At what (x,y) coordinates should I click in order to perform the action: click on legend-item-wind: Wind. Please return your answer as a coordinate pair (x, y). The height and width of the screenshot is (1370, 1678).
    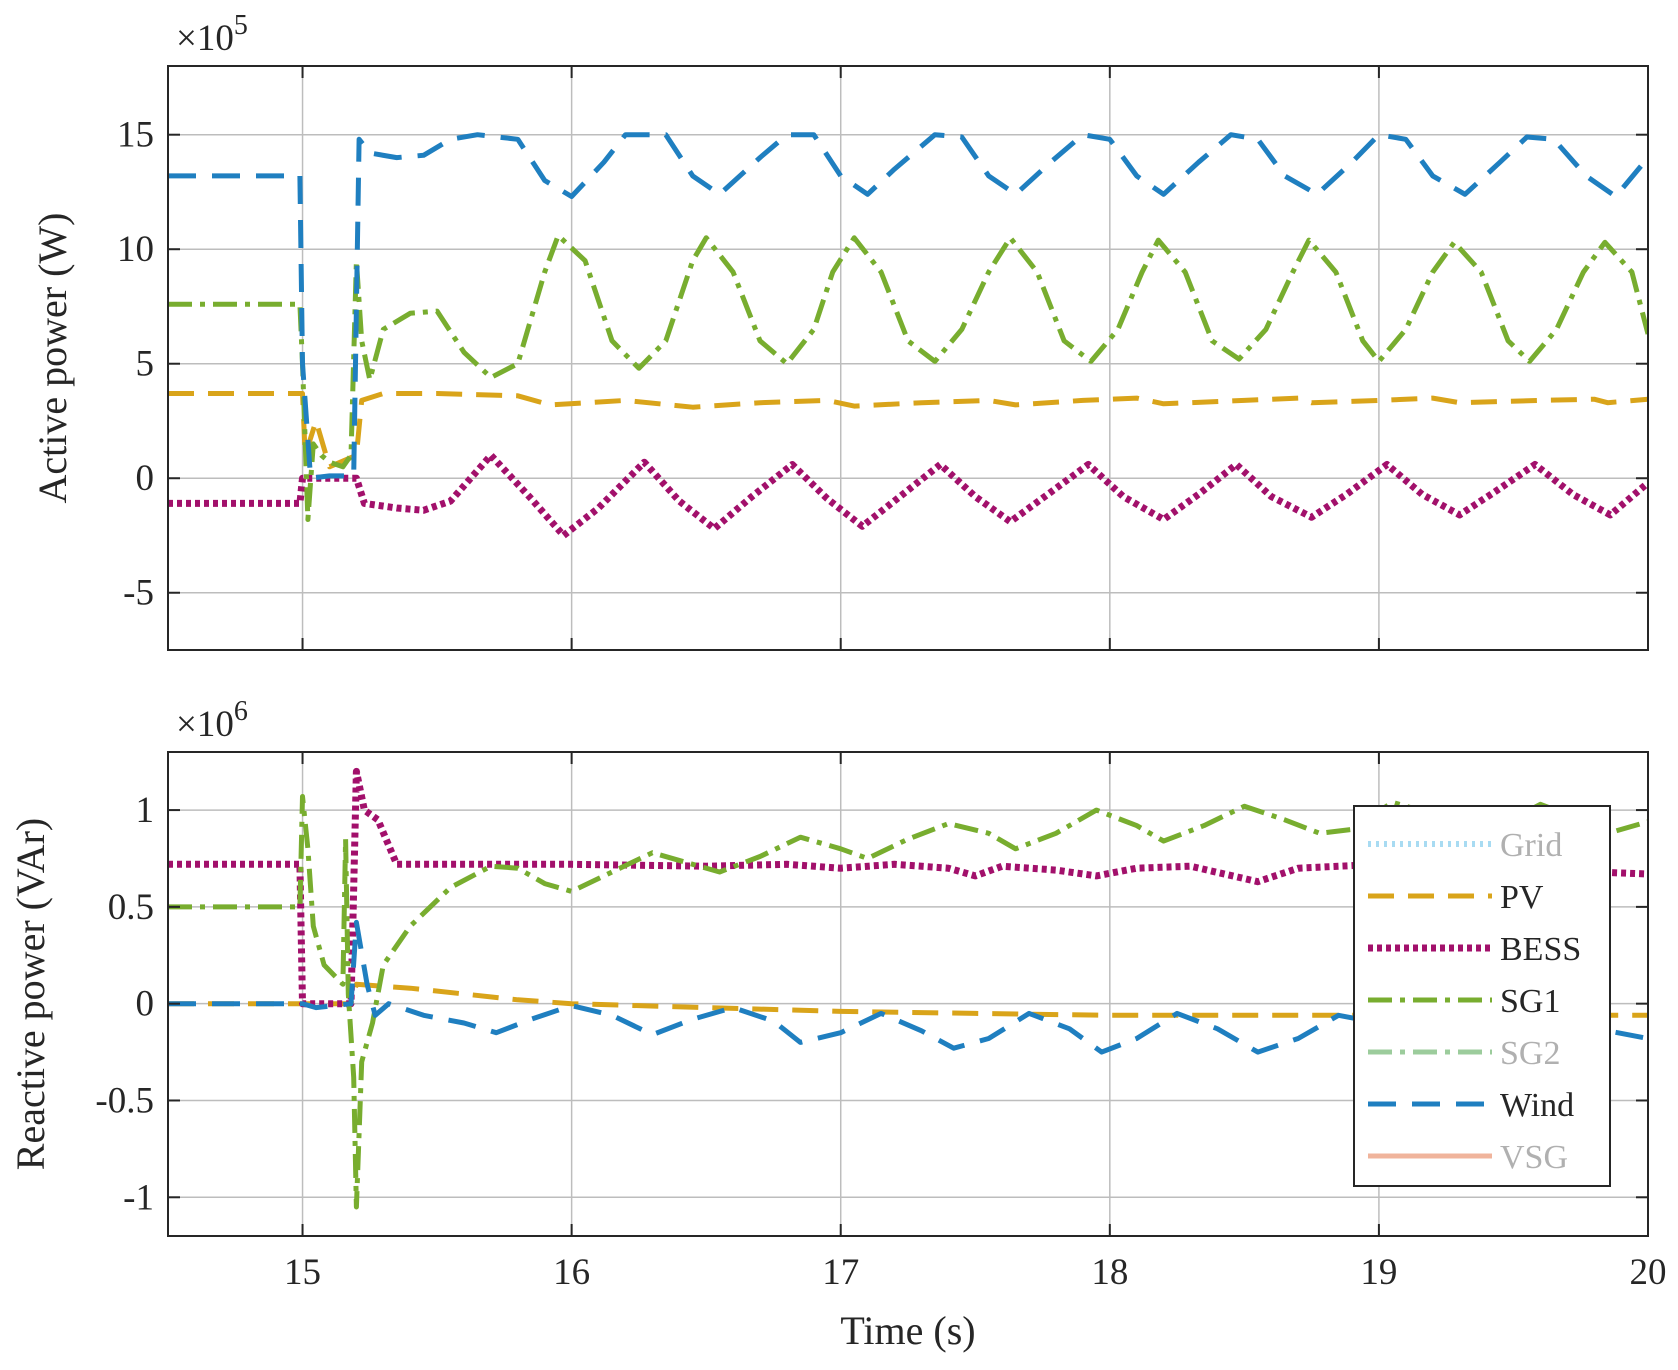
    Looking at the image, I should click on (1471, 1105).